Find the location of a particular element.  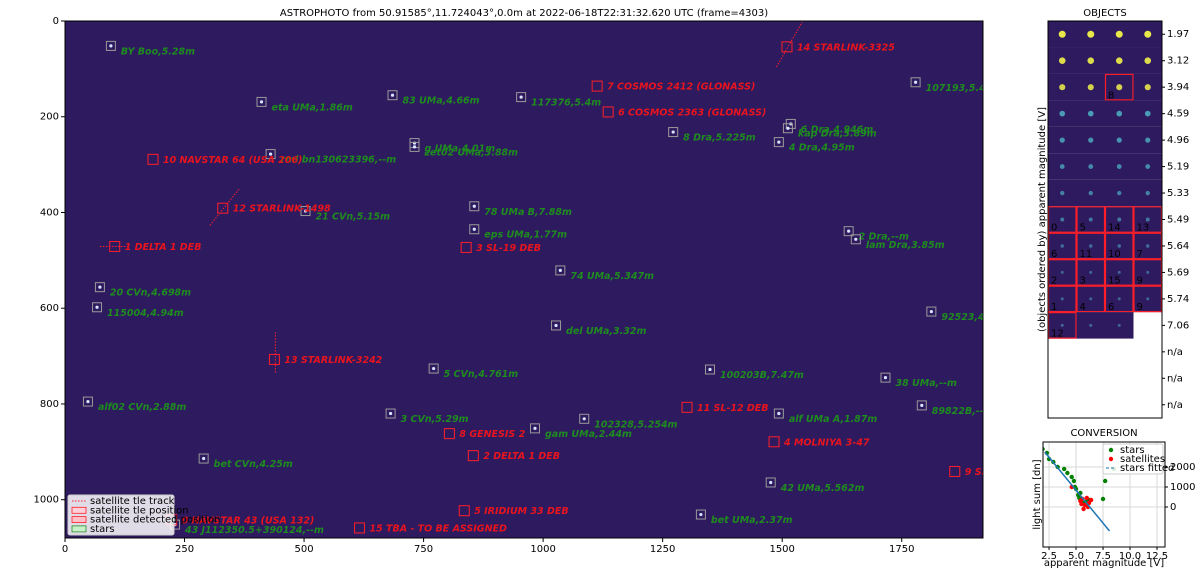

object-satellite-label: 1 is located at coordinates (1054, 307).